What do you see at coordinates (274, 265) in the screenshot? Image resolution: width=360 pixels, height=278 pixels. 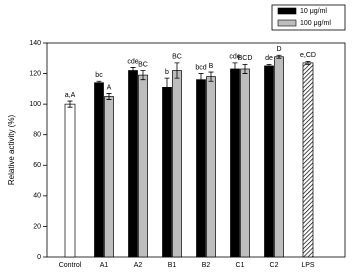 I see `x-tick-label: C2` at bounding box center [274, 265].